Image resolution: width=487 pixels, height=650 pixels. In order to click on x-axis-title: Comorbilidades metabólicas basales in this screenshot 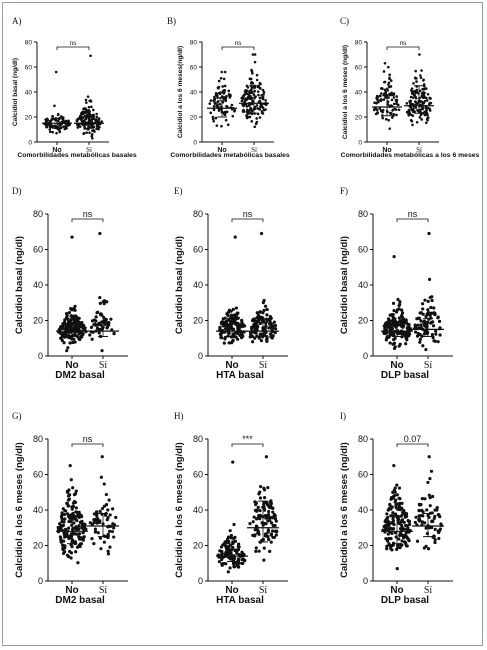, I will do `click(230, 155)`.